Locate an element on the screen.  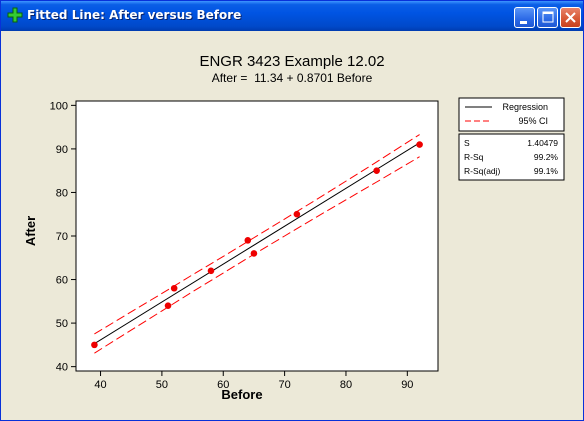
title-bar: Fitted Line: After versus Before is located at coordinates (292, 16).